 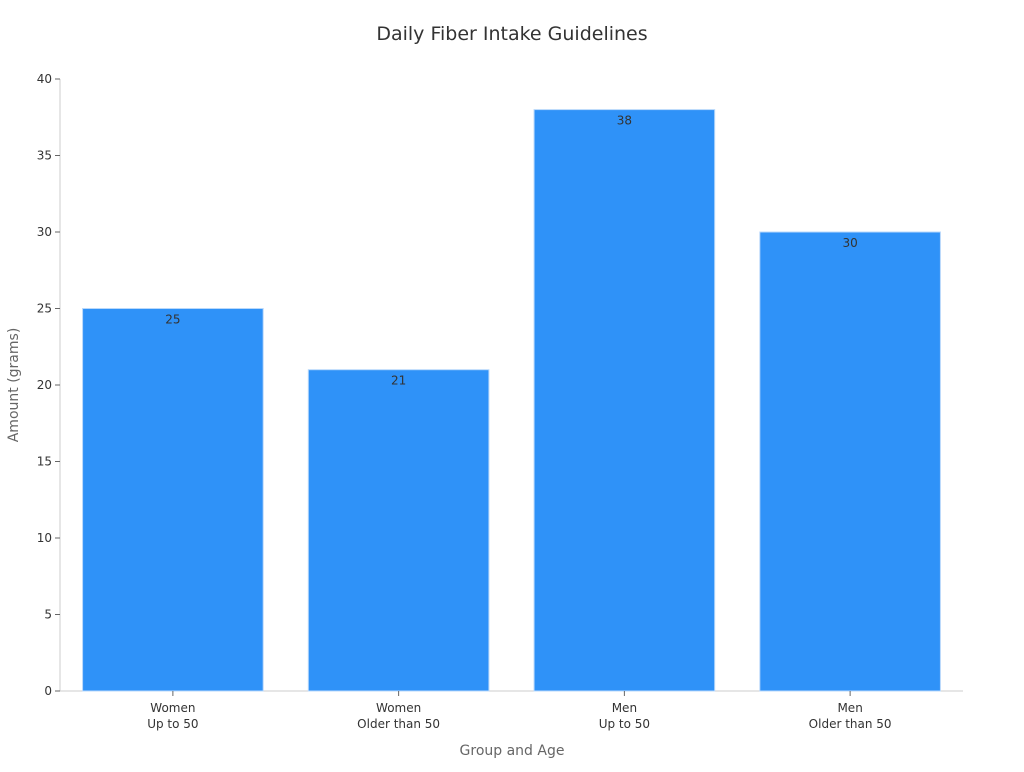 What do you see at coordinates (44, 462) in the screenshot?
I see `y-tick-label: 15` at bounding box center [44, 462].